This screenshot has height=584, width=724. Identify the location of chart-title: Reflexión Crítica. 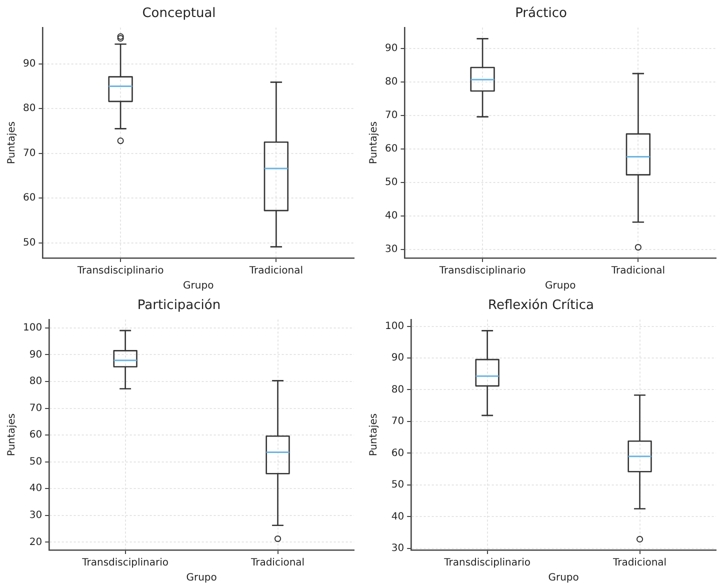
(541, 306).